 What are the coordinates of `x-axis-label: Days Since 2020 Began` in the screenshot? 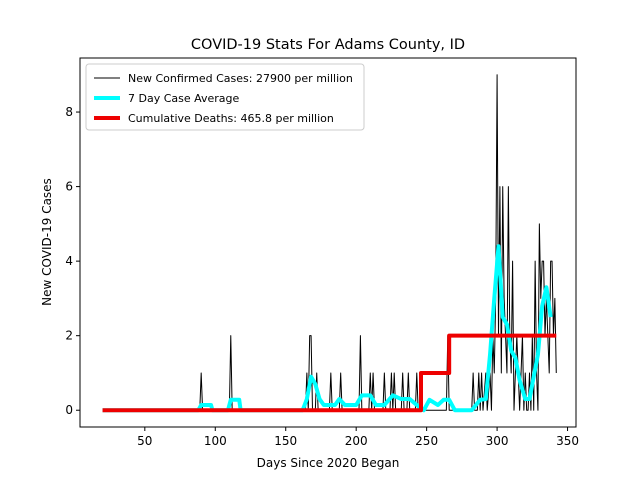 It's located at (328, 463).